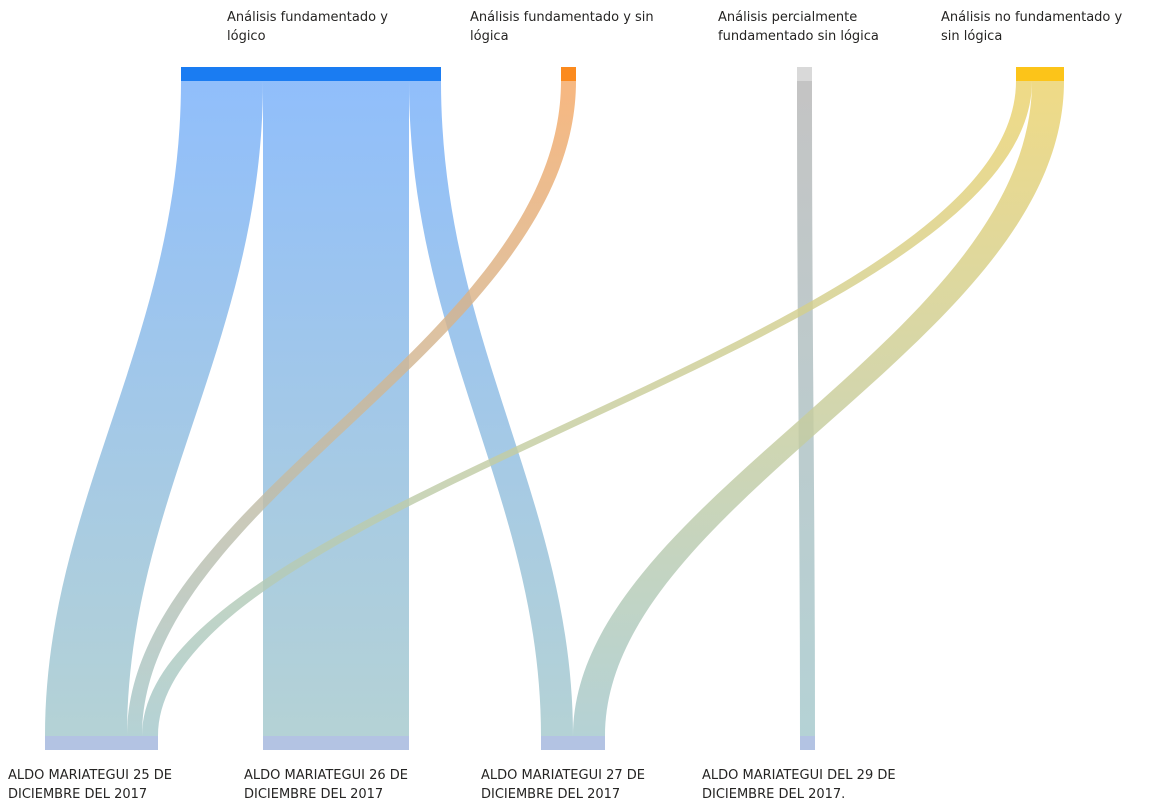 The image size is (1152, 809). I want to click on link-s1-t3, so click(491, 408).